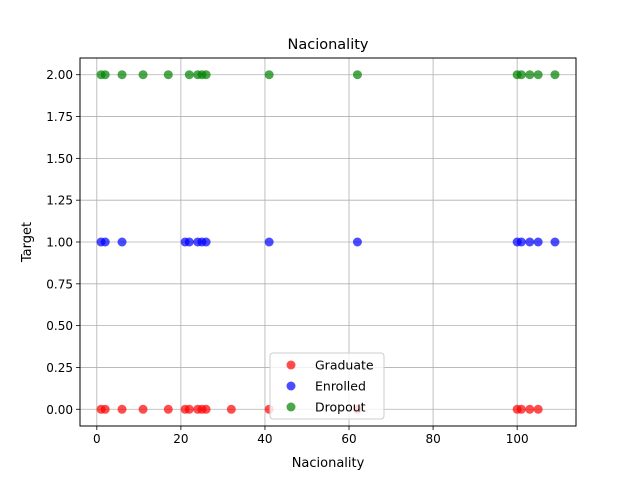  Describe the element at coordinates (59, 201) in the screenshot. I see `y-tick-label: 1.25` at that location.